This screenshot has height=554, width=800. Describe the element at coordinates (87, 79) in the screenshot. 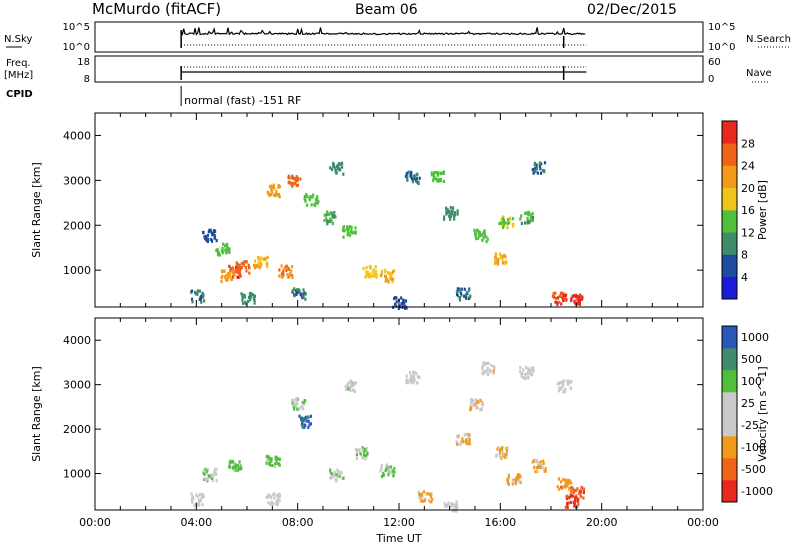

I see `freq-tick-low: 8` at that location.